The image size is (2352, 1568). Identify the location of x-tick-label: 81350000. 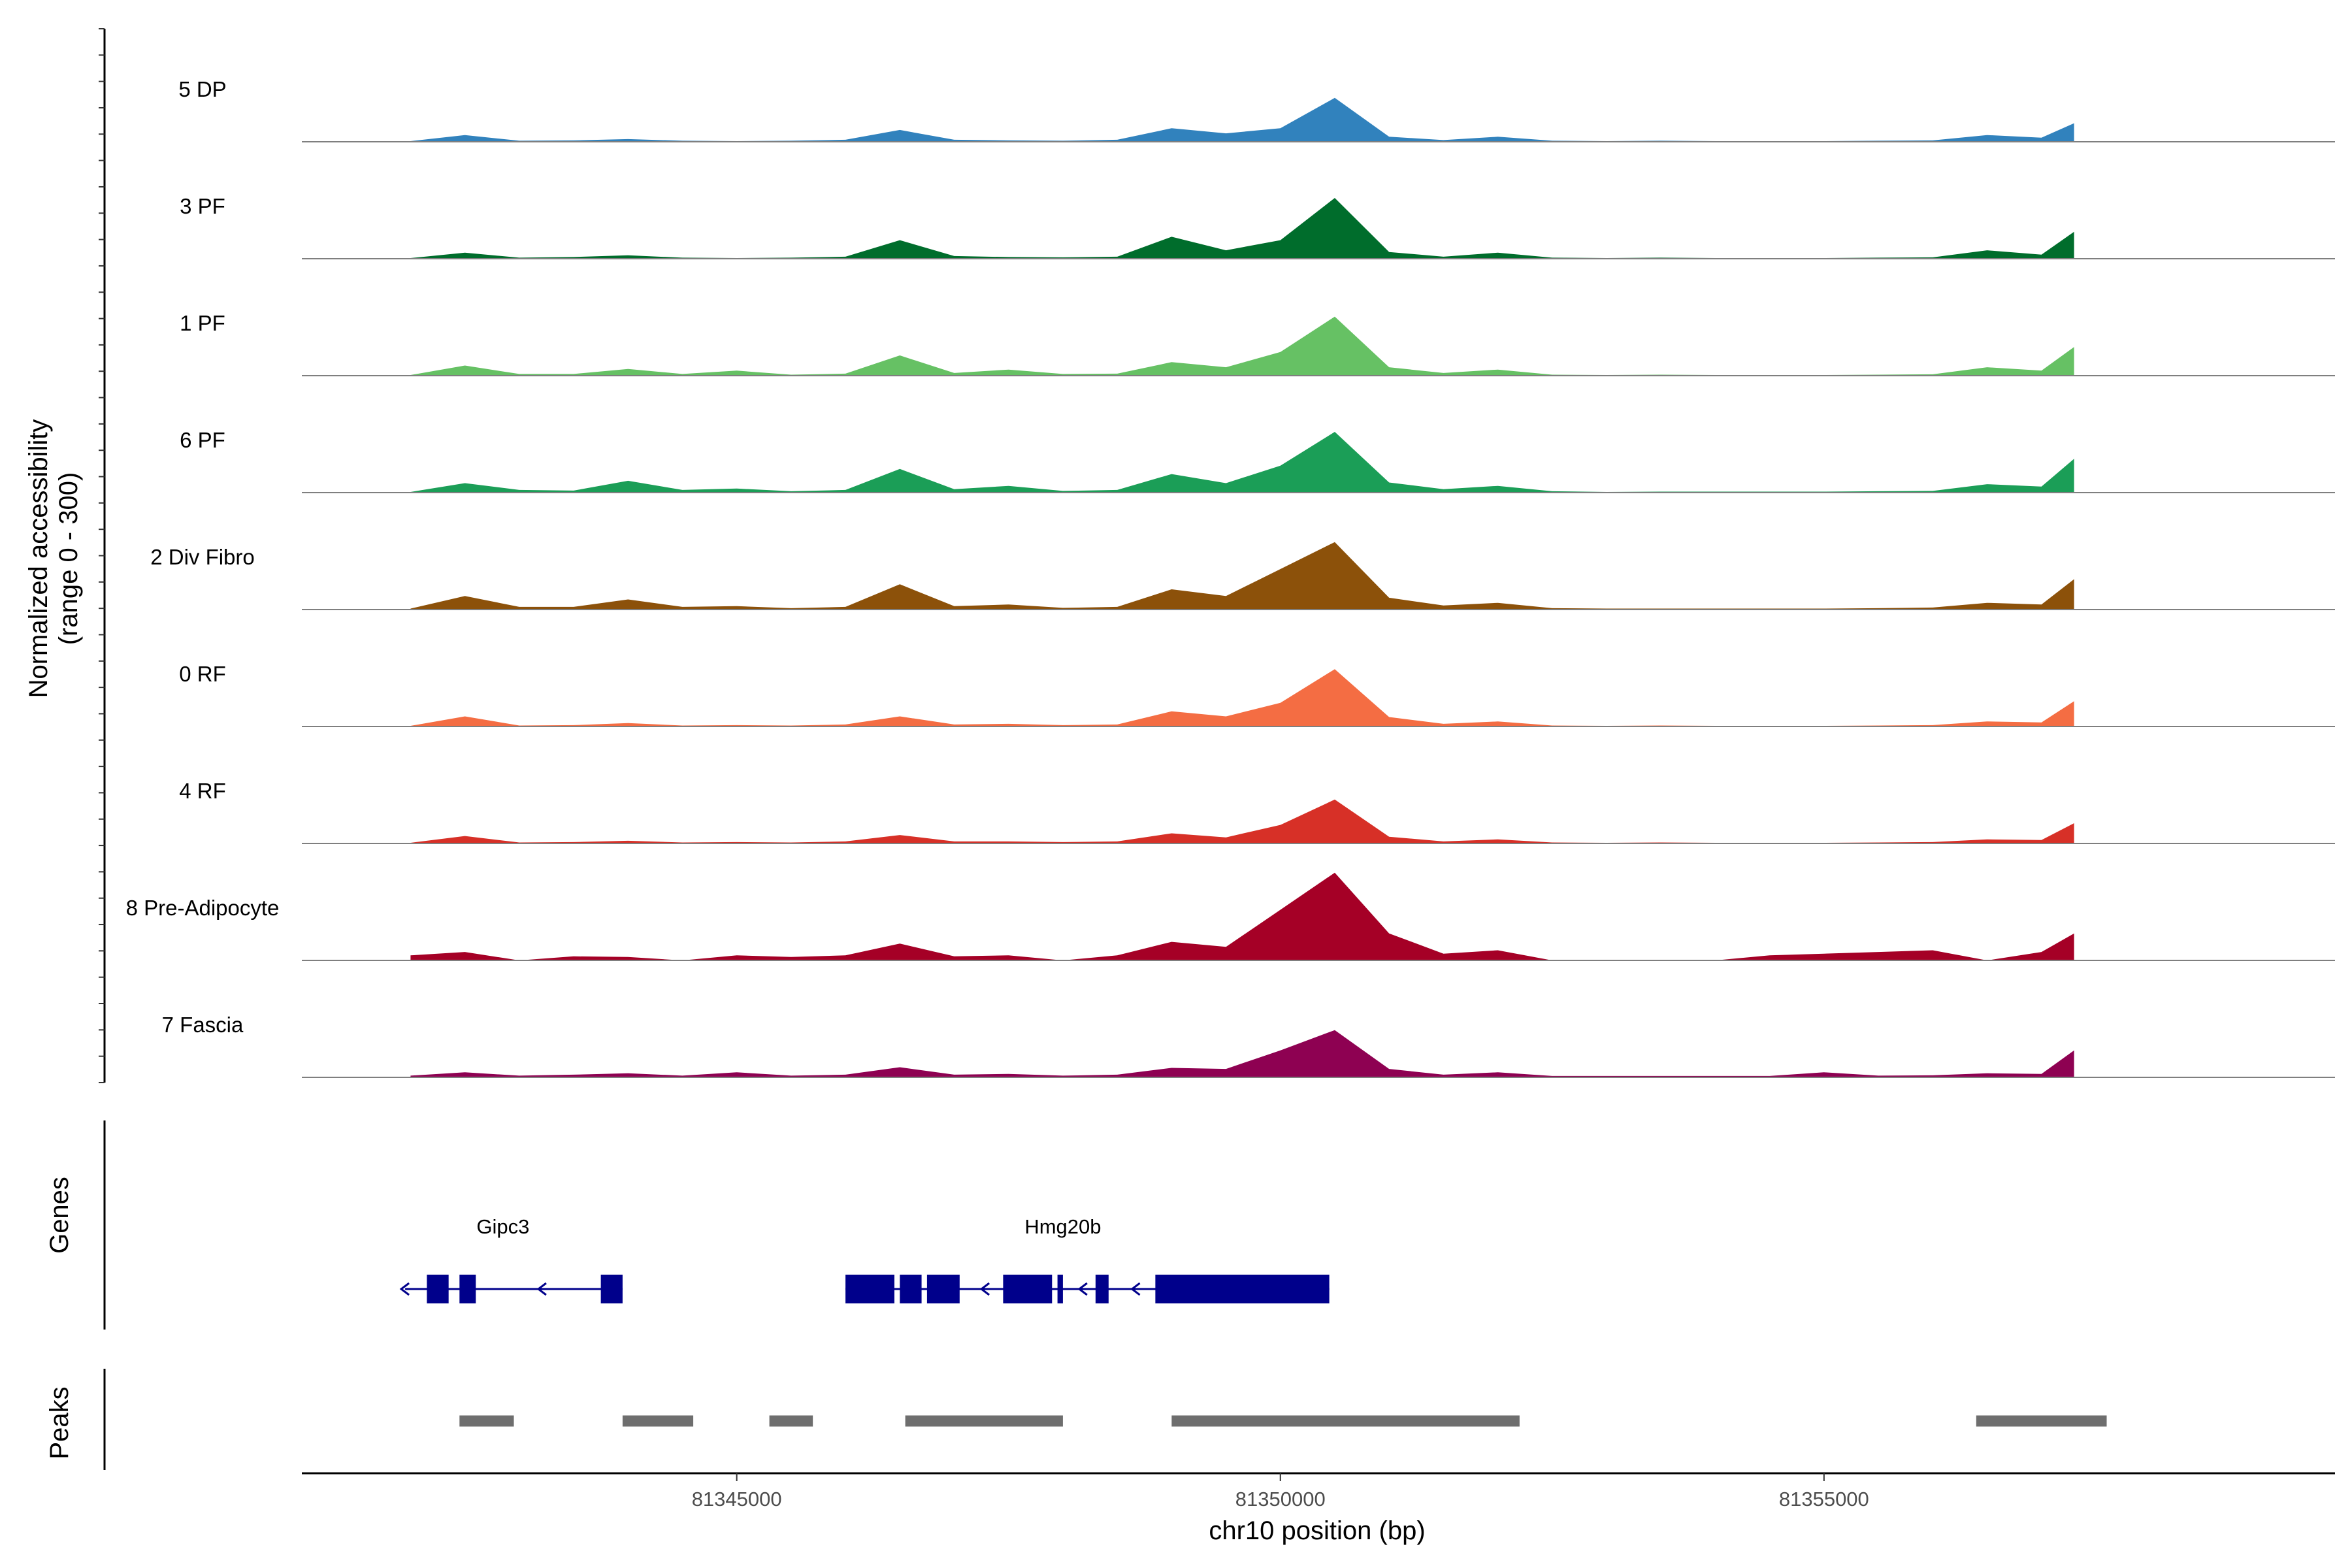
(1280, 1499).